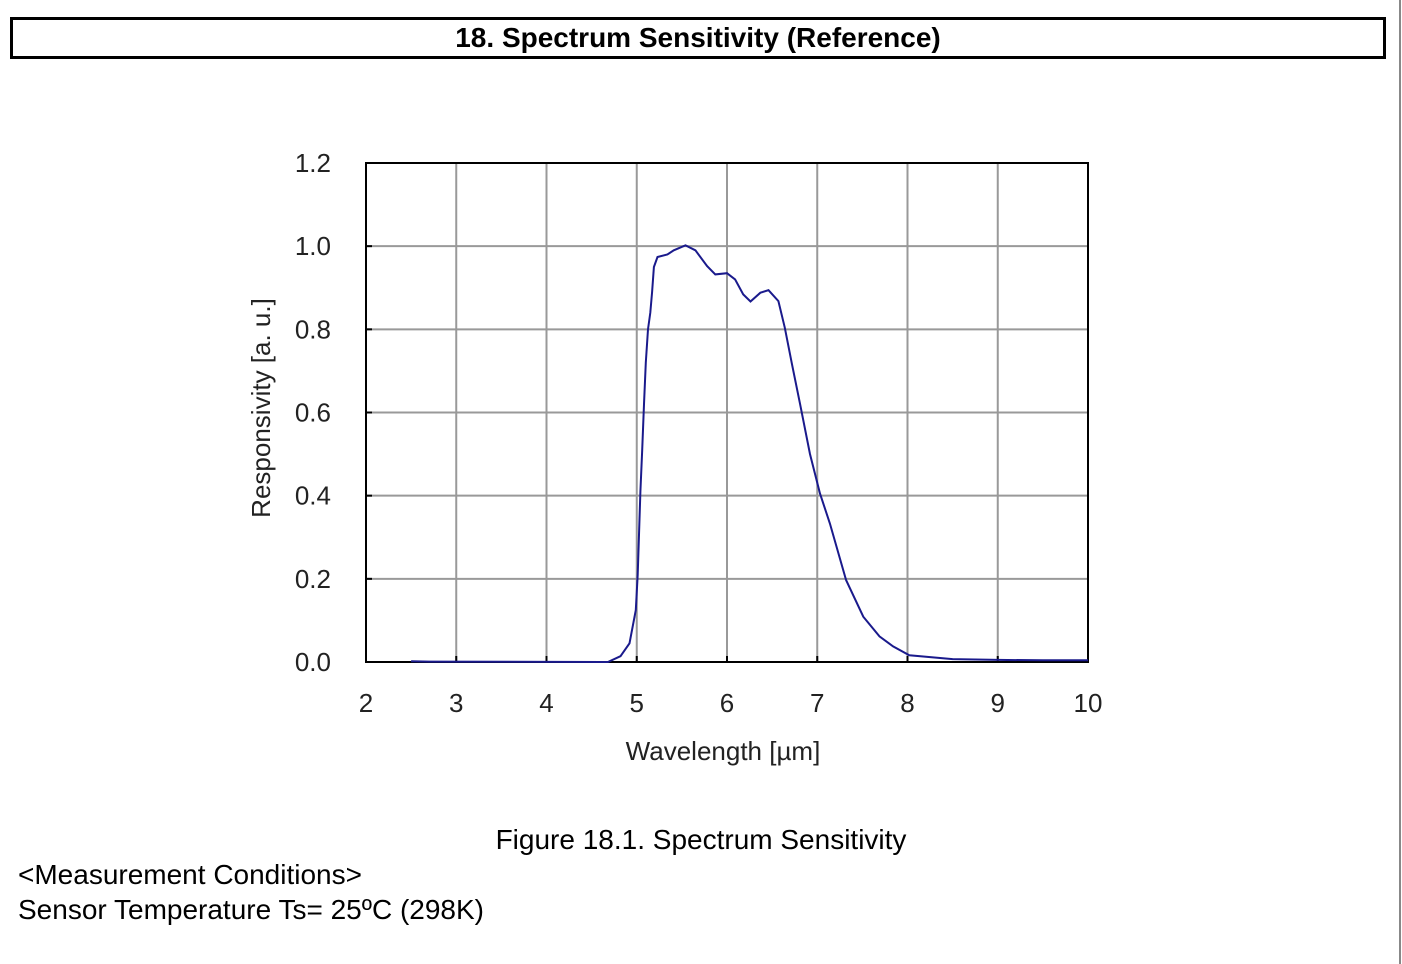 This screenshot has width=1402, height=964. What do you see at coordinates (817, 703) in the screenshot?
I see `x-tick-label: 7` at bounding box center [817, 703].